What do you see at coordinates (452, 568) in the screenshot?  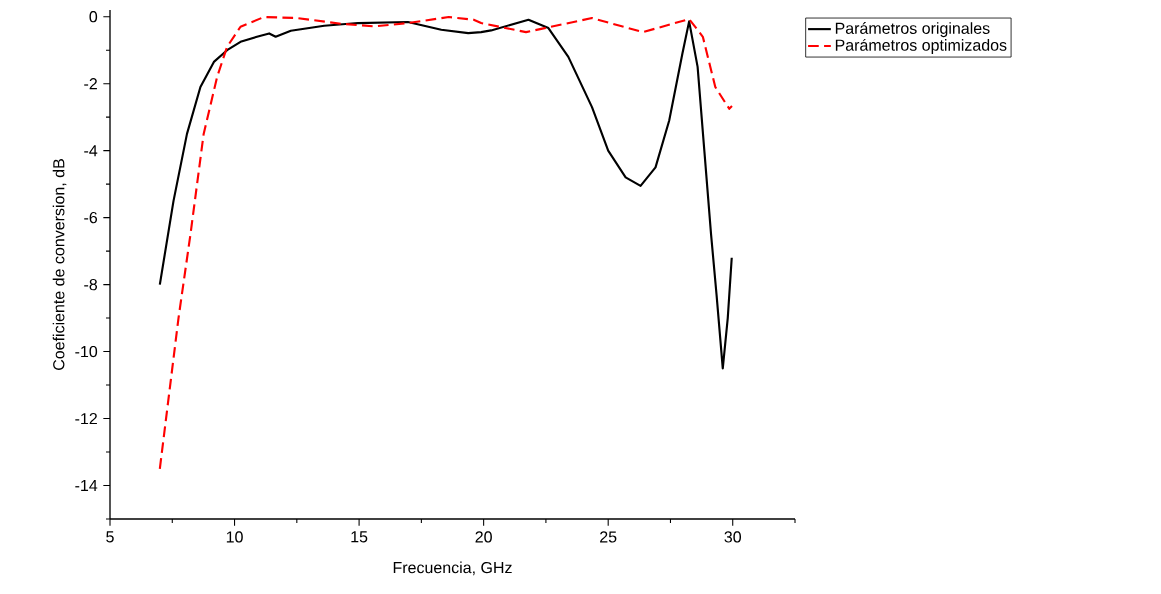 I see `x-axis-title: Frecuencia, GHz` at bounding box center [452, 568].